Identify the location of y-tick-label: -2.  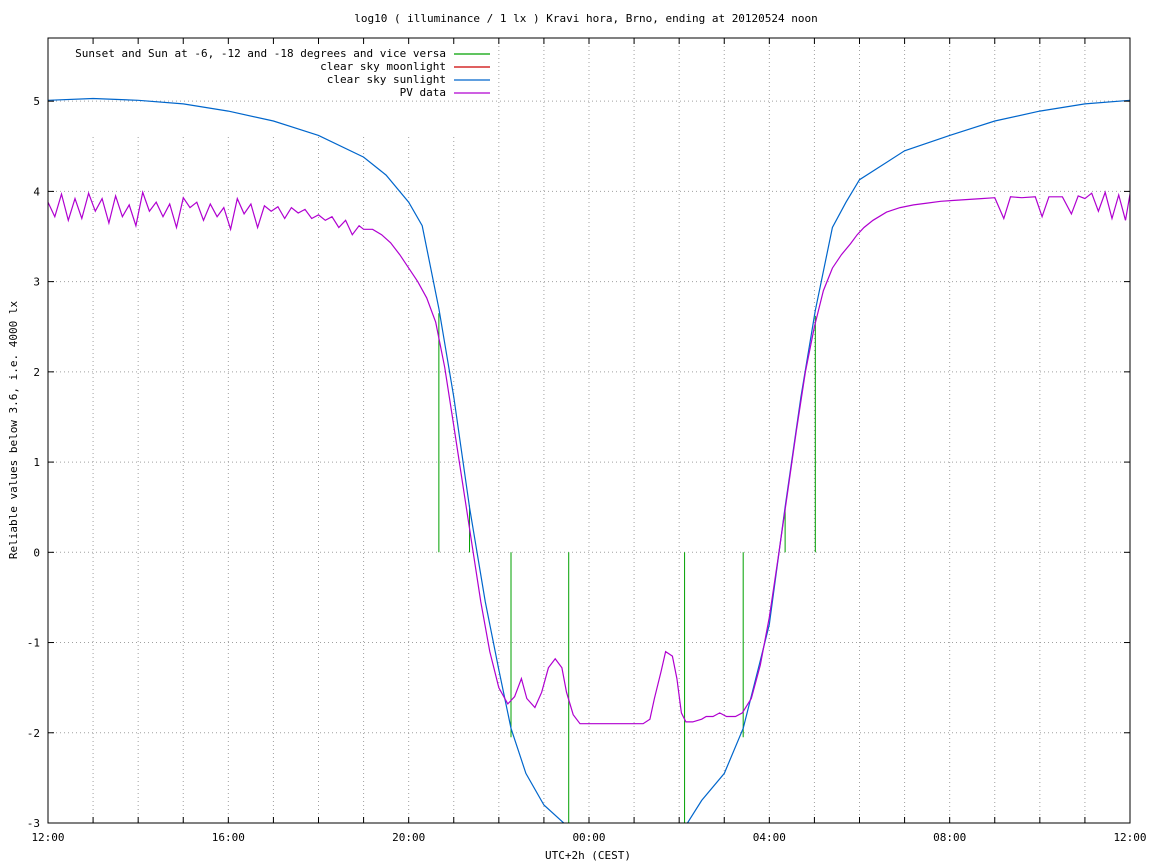
(33, 733).